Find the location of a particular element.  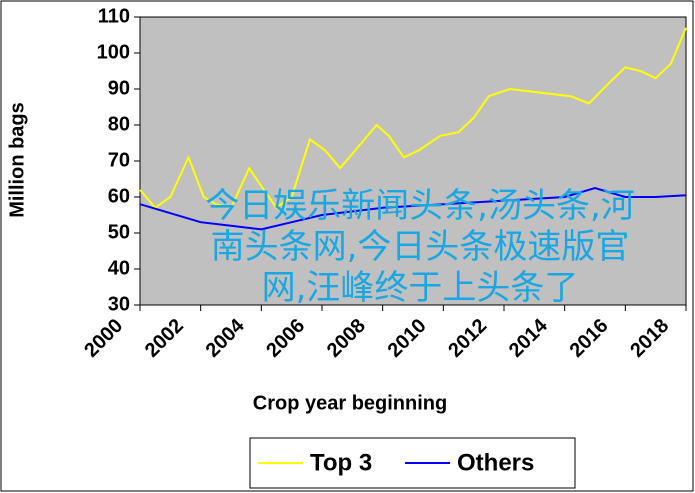

y-tick-label: 30 is located at coordinates (119, 304).